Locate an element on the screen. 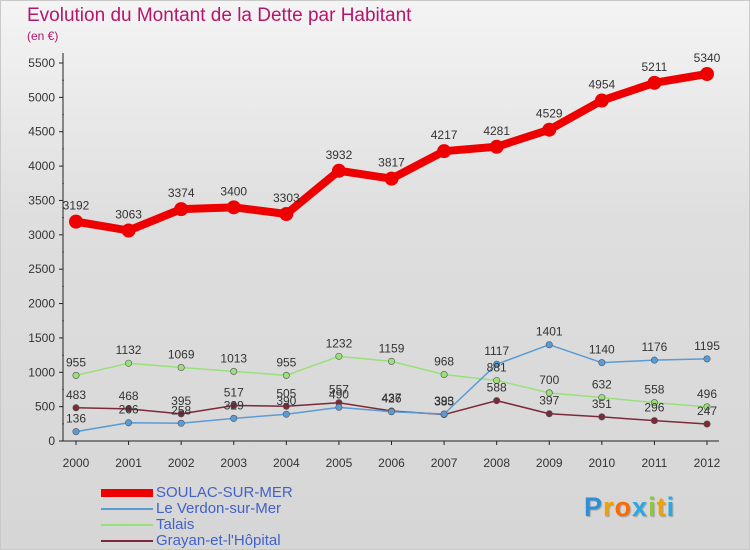  data-label: 5211 is located at coordinates (655, 67).